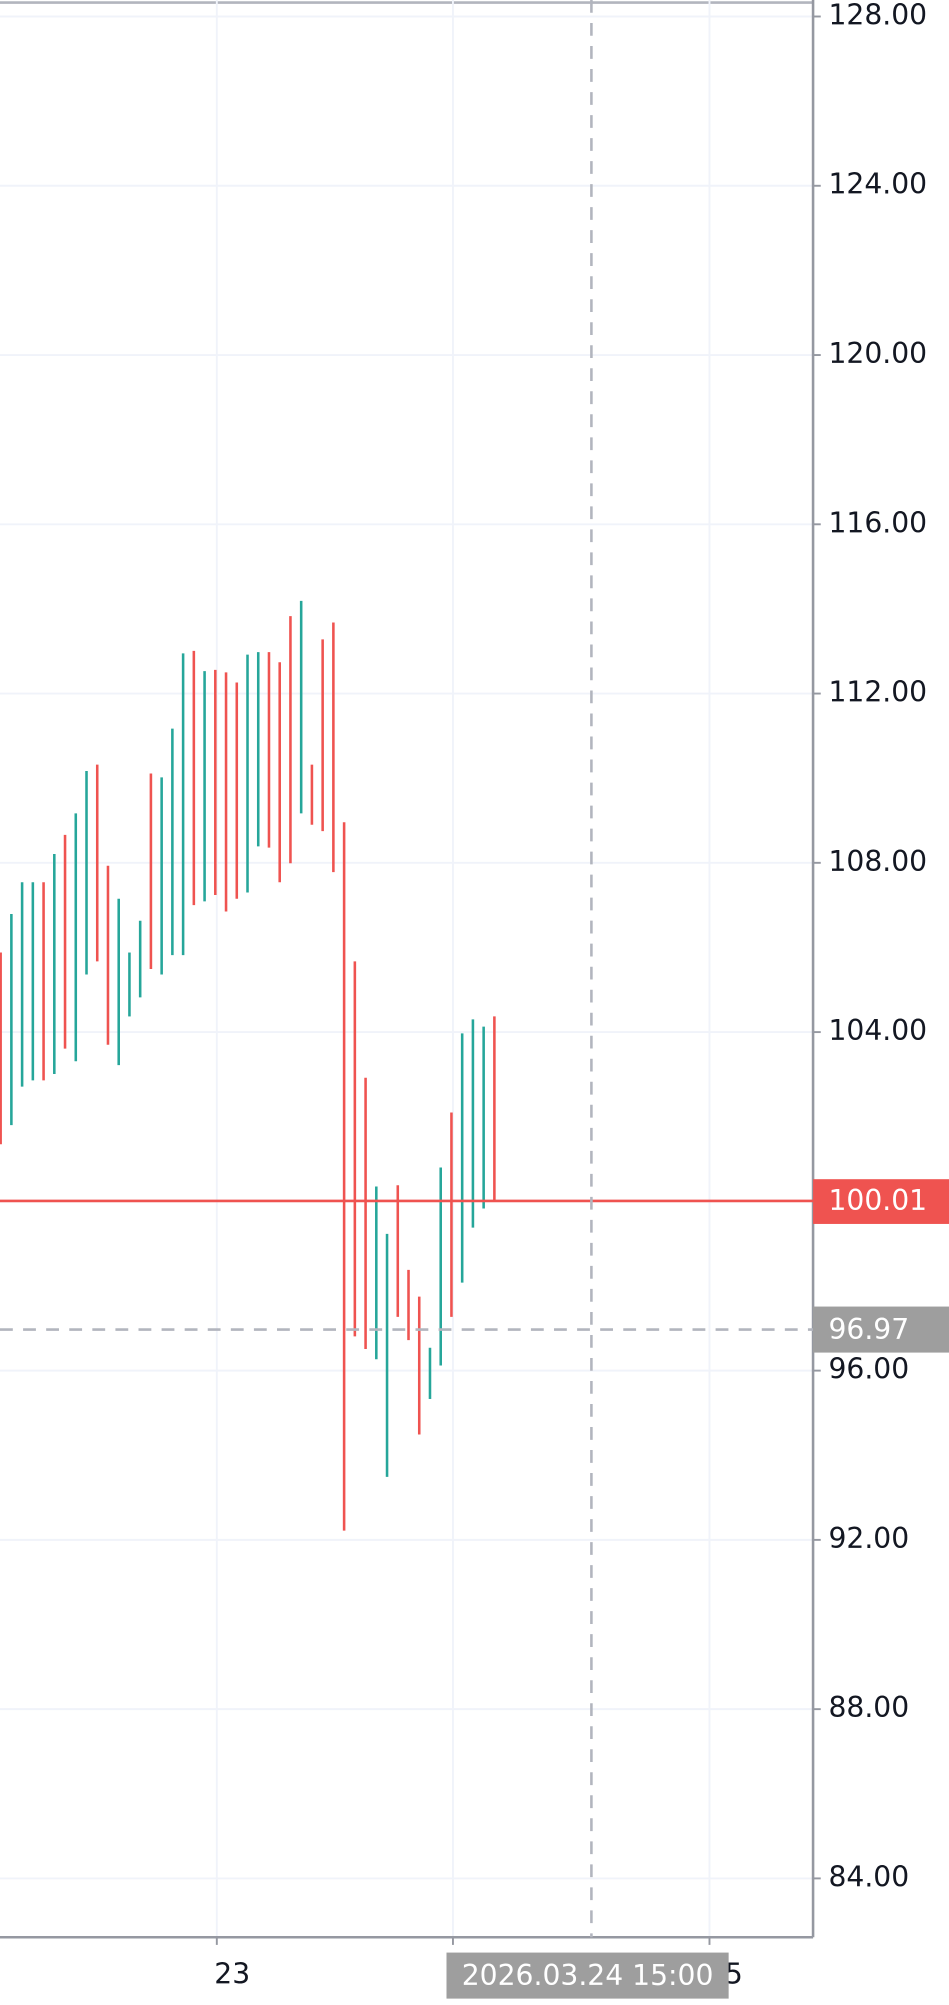 This screenshot has width=949, height=2005. Describe the element at coordinates (868, 1876) in the screenshot. I see `y-tick-label: 84.00` at that location.